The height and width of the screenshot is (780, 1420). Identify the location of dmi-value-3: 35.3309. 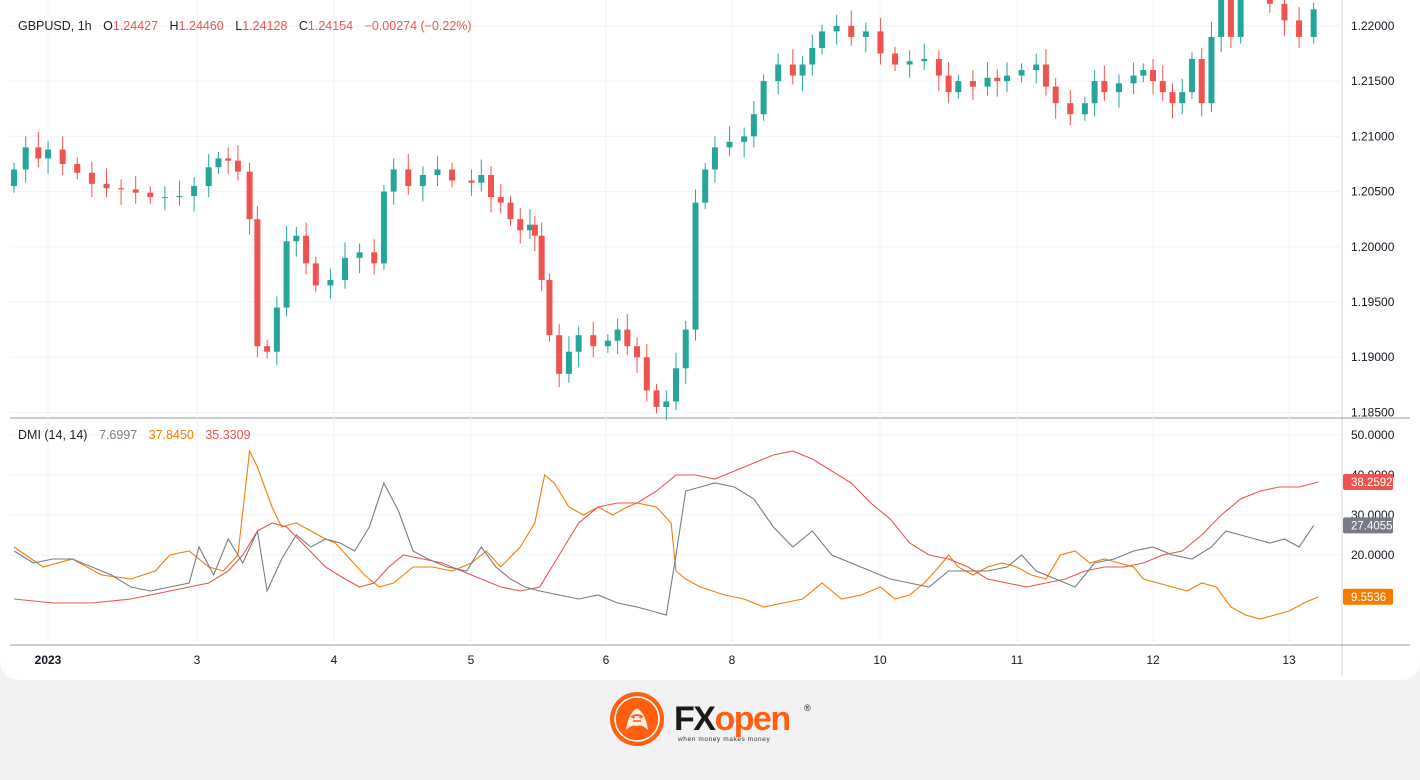
(228, 435).